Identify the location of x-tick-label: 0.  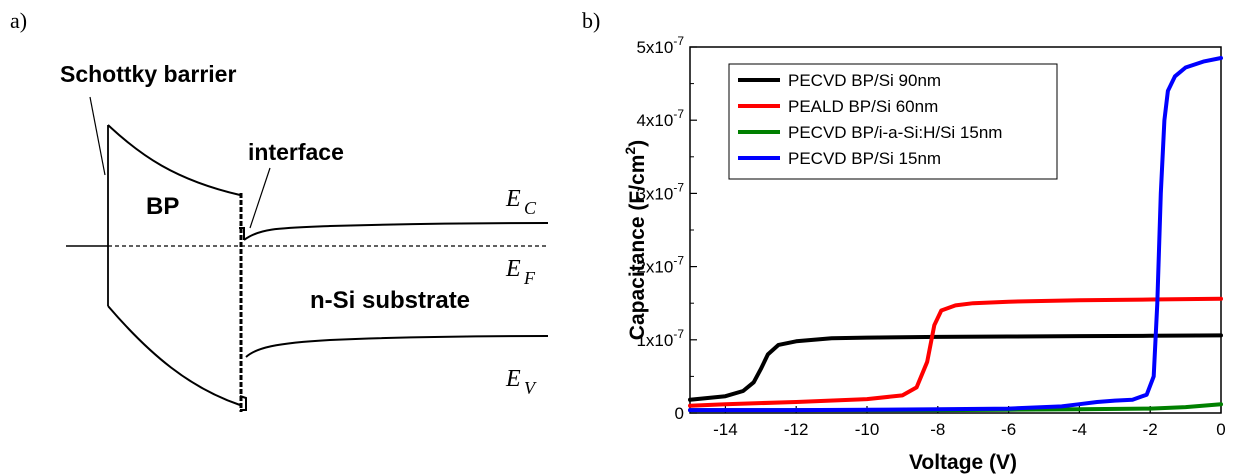
(1220, 429).